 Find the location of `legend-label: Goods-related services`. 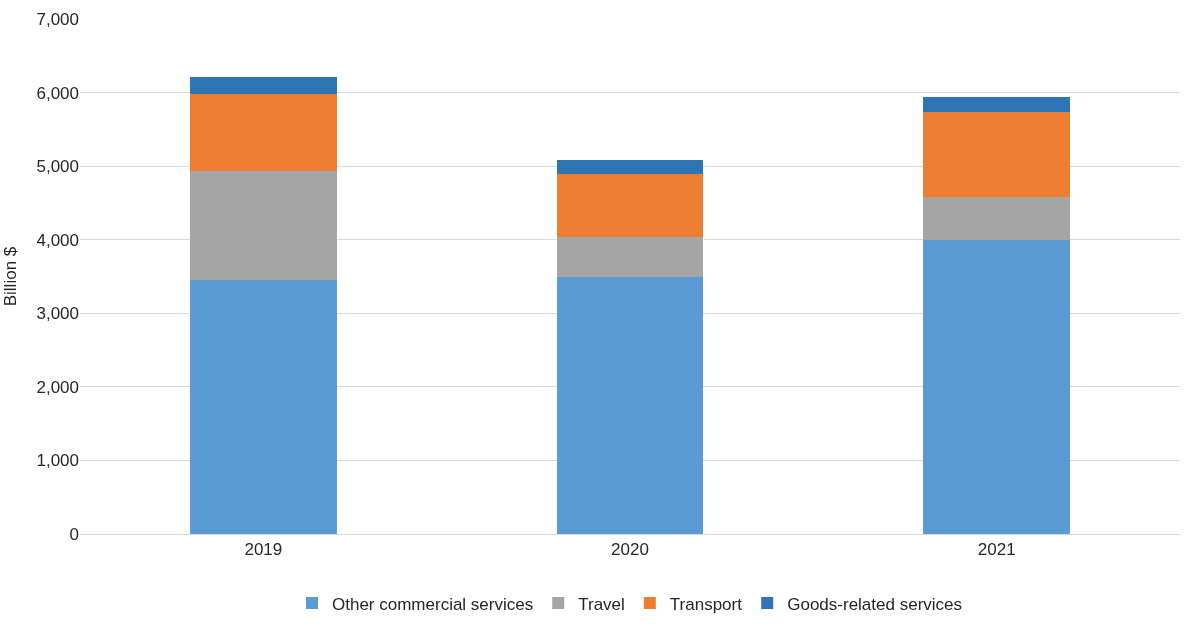

legend-label: Goods-related services is located at coordinates (875, 604).